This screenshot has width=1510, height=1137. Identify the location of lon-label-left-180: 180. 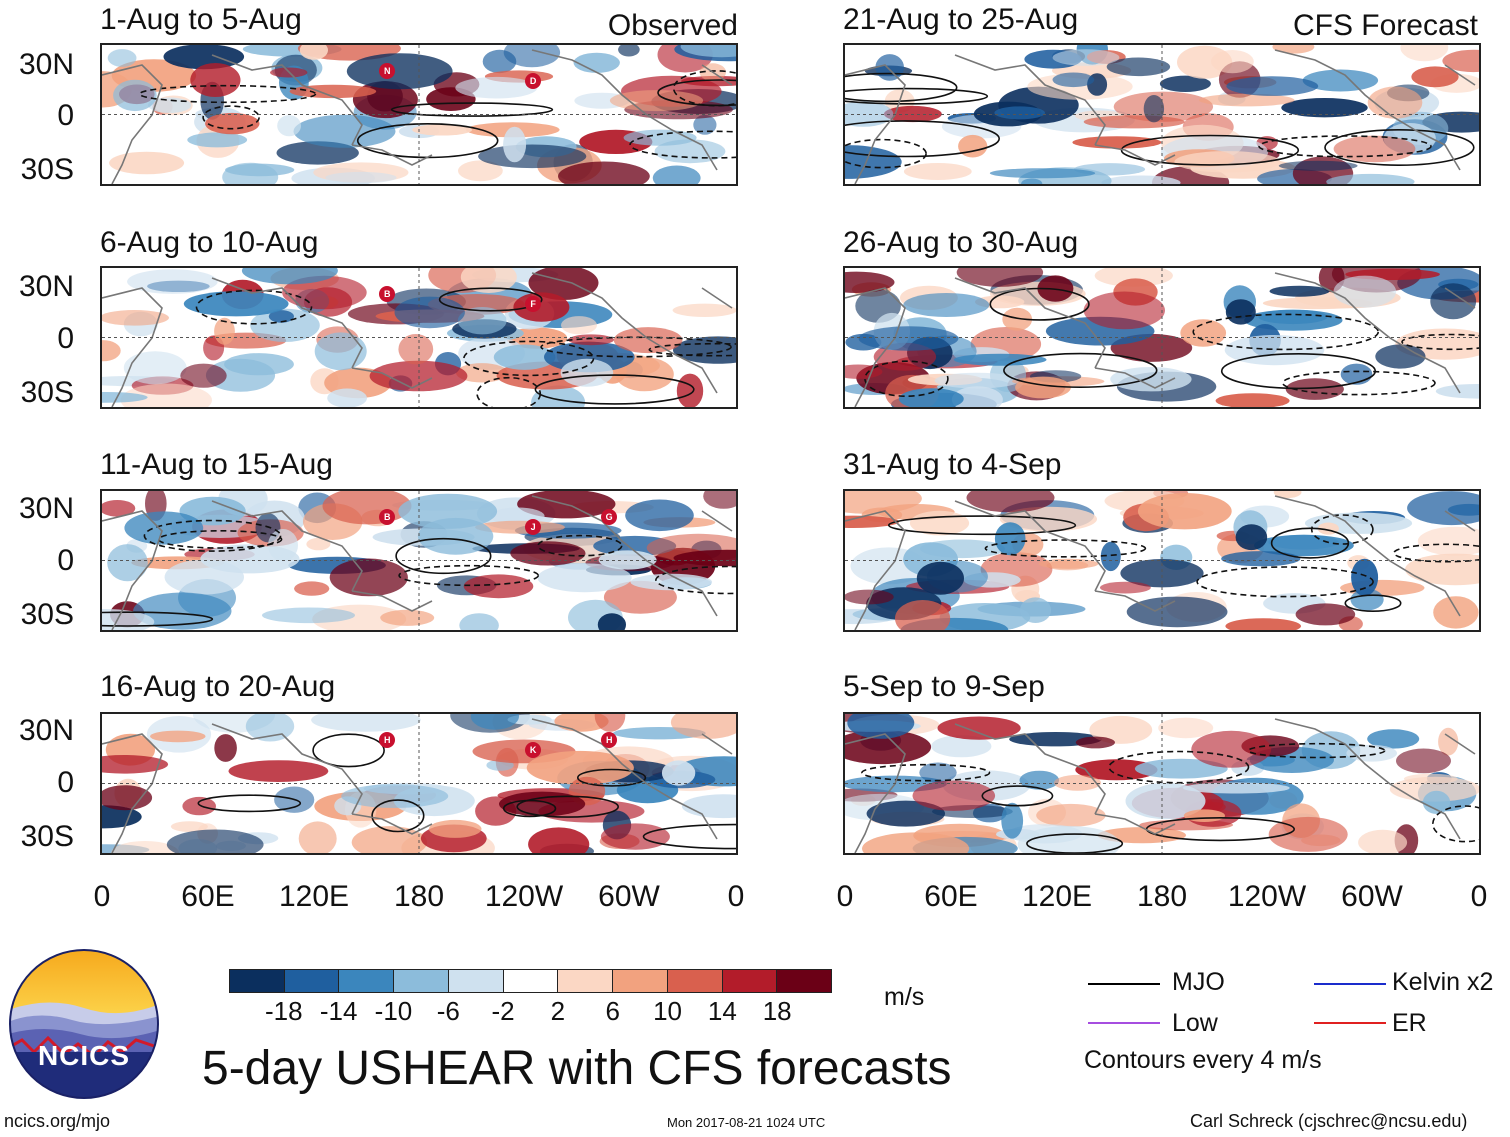
(419, 896).